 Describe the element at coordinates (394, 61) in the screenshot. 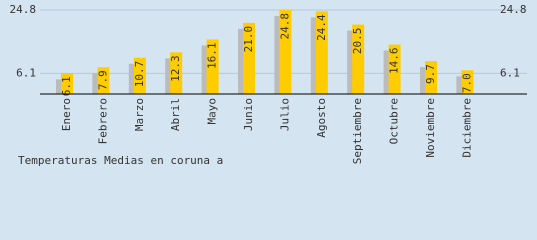

I see `value-label: 14.6` at that location.